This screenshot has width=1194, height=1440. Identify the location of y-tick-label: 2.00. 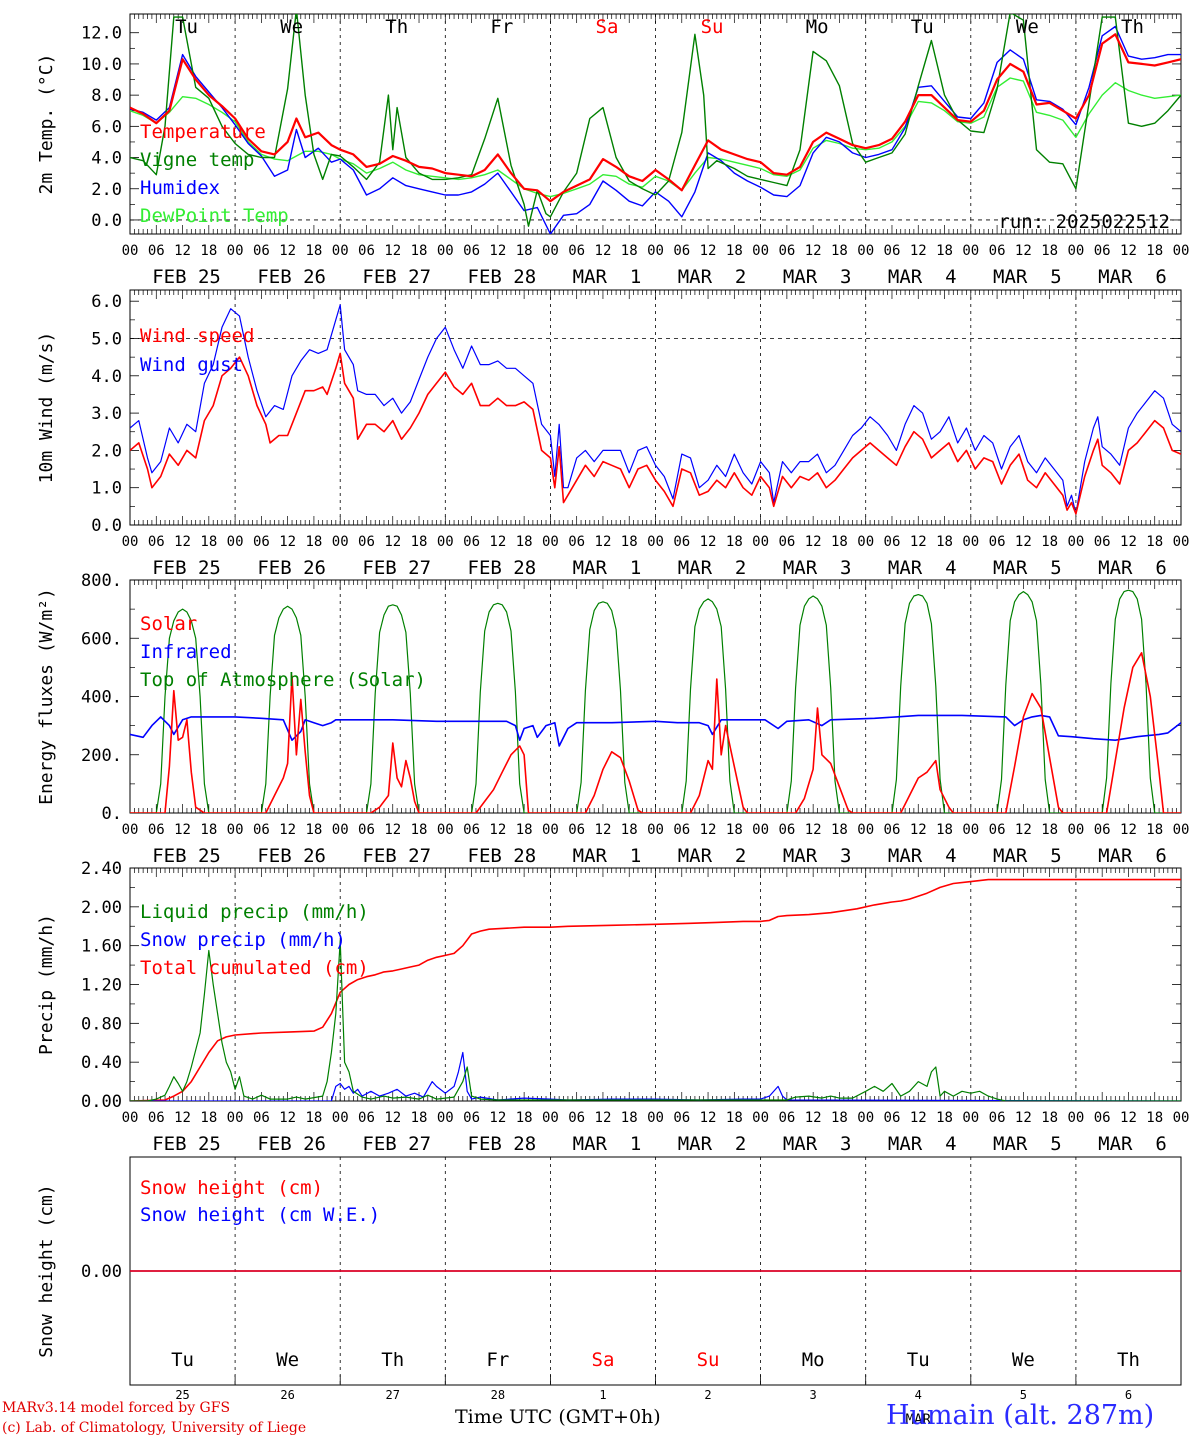
(101, 908).